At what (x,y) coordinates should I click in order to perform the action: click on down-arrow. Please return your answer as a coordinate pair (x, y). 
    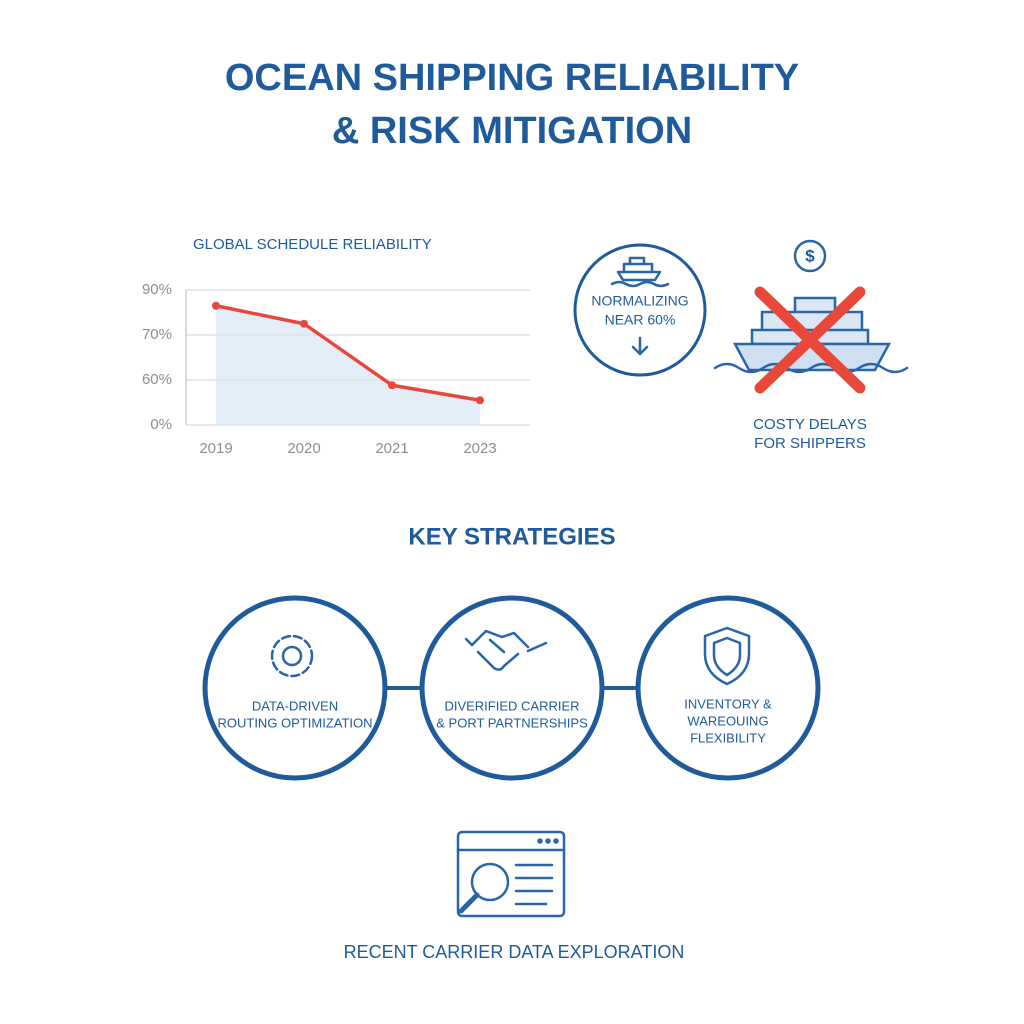
    Looking at the image, I should click on (640, 346).